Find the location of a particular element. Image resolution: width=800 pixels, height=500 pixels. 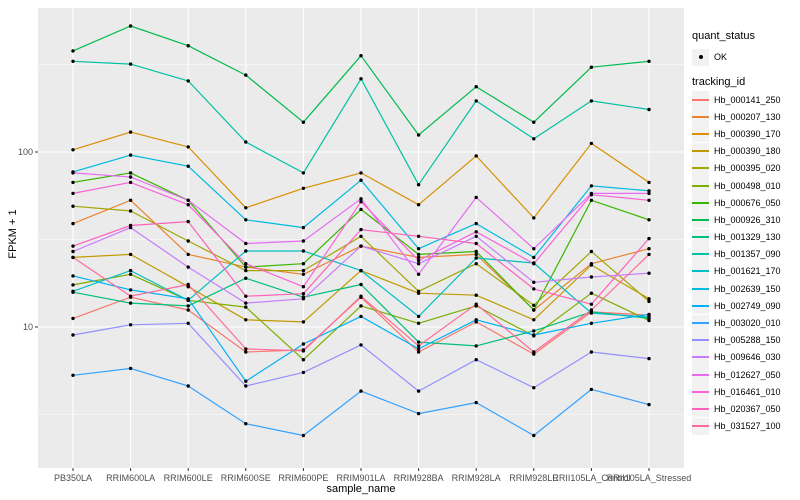

x-tick-label: RRIM928LA is located at coordinates (476, 478).